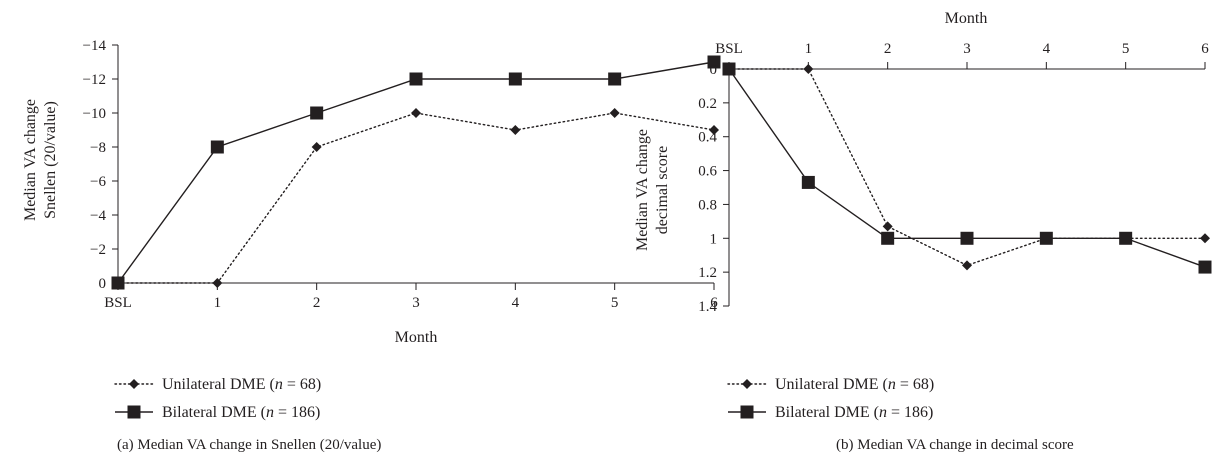 The width and height of the screenshot is (1212, 463). Describe the element at coordinates (98, 148) in the screenshot. I see `y-tick-label: −8` at that location.